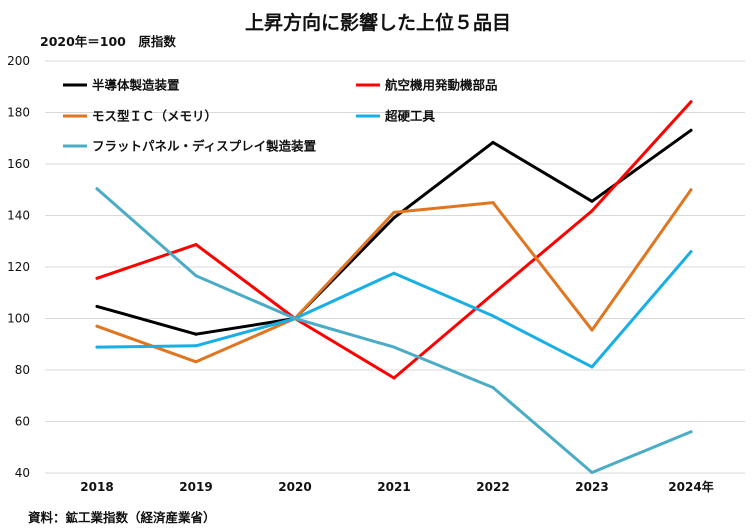 The image size is (756, 529). What do you see at coordinates (136, 85) in the screenshot?
I see `legend-label: 半導体製造装置` at bounding box center [136, 85].